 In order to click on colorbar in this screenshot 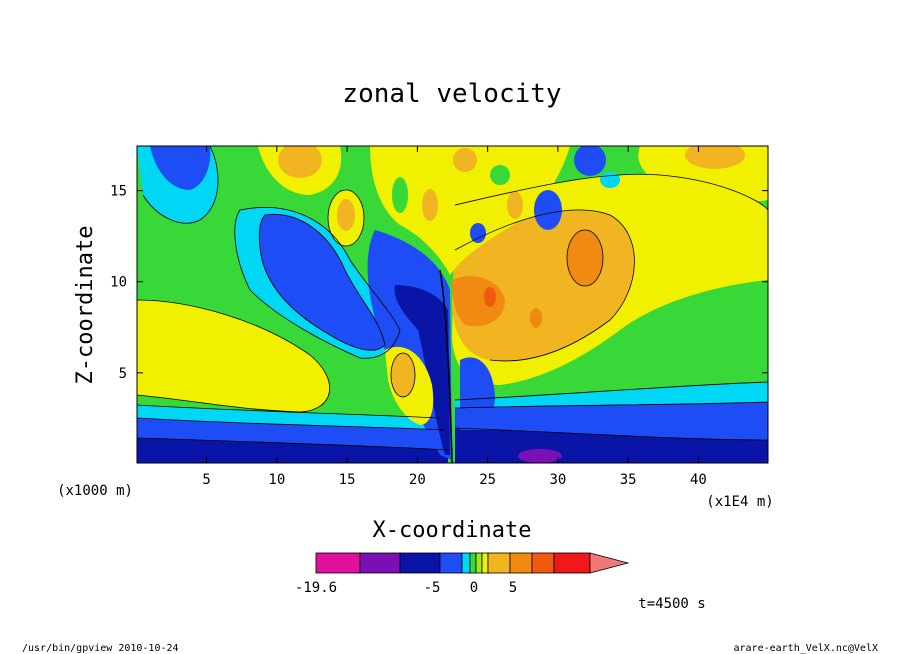, I will do `click(472, 563)`.